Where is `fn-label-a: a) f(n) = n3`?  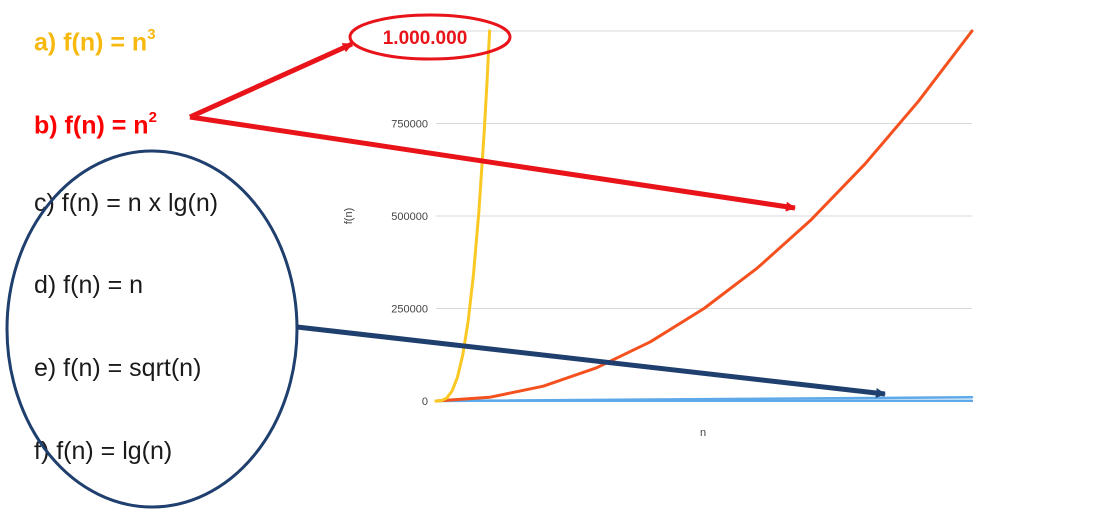
fn-label-a: a) f(n) = n3 is located at coordinates (95, 39).